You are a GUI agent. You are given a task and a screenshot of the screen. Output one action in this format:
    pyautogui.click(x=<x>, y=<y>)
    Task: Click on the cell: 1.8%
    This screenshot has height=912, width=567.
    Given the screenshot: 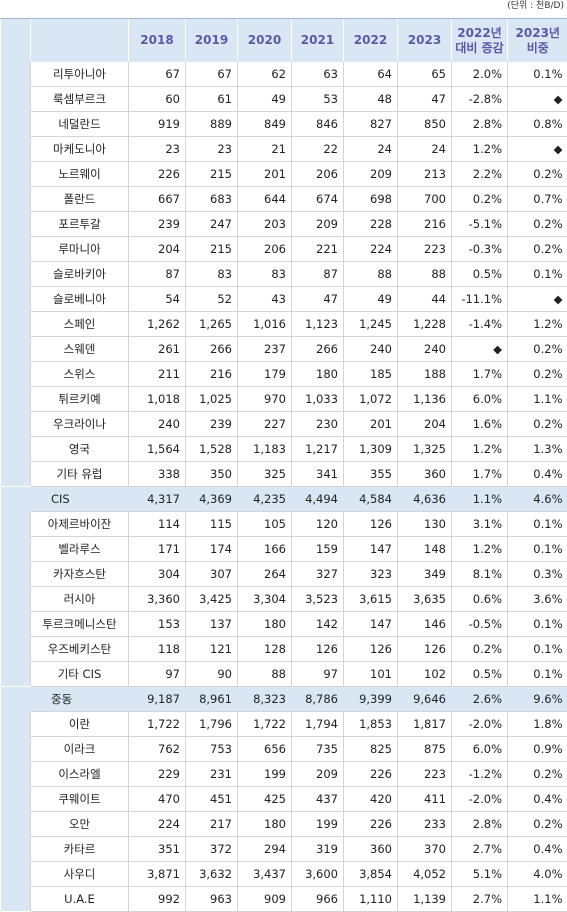 What is the action you would take?
    pyautogui.click(x=537, y=724)
    